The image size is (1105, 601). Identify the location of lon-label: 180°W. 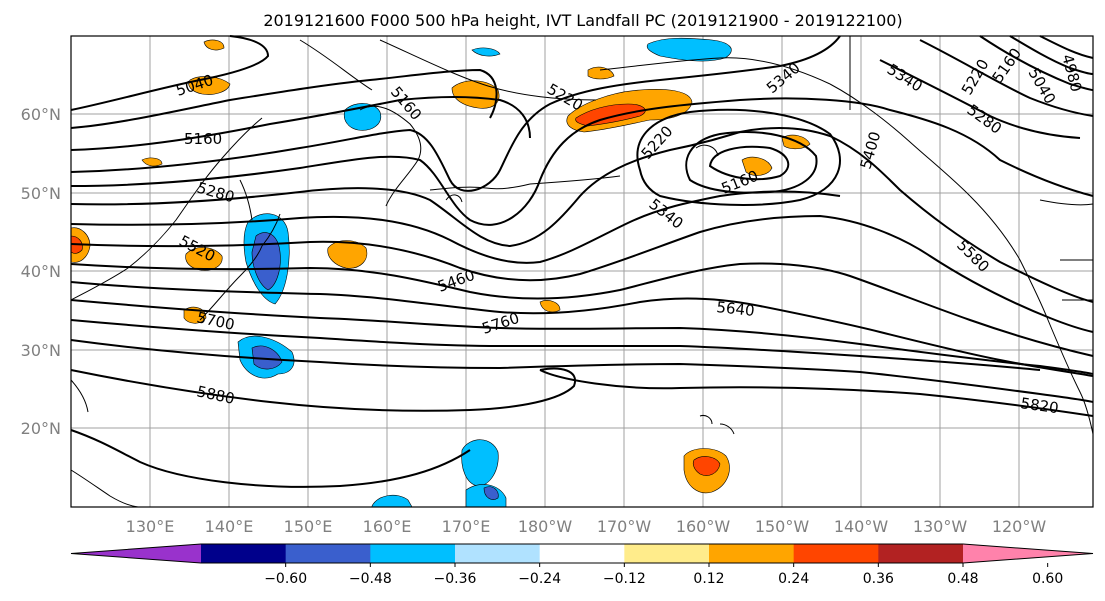
(545, 526).